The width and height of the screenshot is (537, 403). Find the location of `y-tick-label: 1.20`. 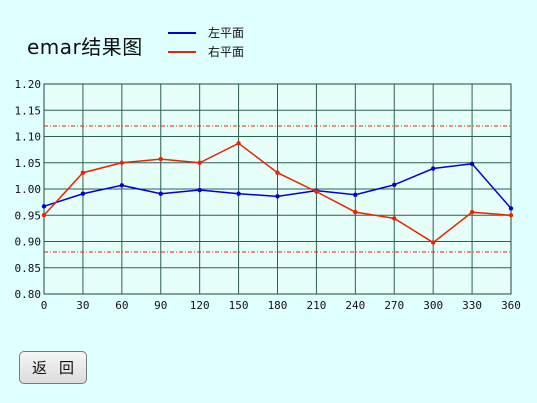

y-tick-label: 1.20 is located at coordinates (28, 84).